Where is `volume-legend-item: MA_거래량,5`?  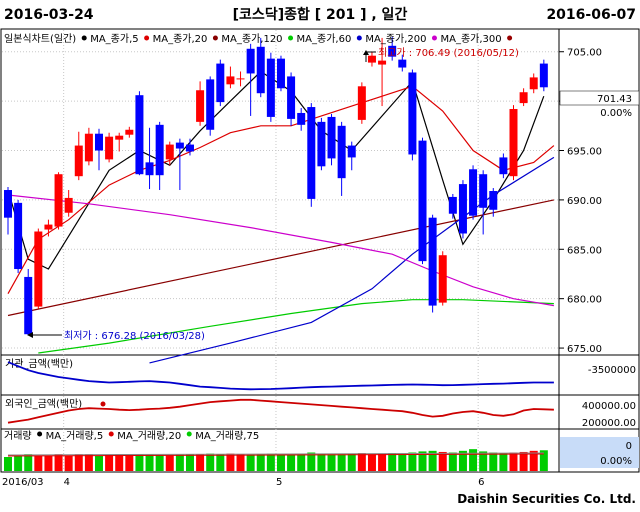
volume-legend-item: MA_거래량,5 is located at coordinates (75, 436).